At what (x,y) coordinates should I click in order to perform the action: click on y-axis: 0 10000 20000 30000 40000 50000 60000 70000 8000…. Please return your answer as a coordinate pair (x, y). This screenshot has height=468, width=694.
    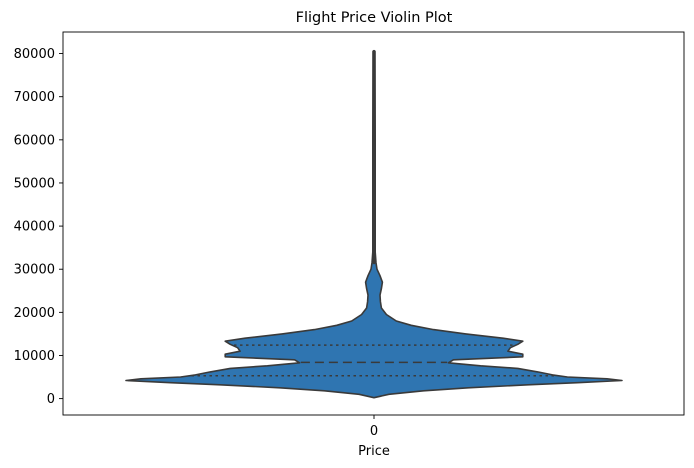
    Looking at the image, I should click on (38, 227).